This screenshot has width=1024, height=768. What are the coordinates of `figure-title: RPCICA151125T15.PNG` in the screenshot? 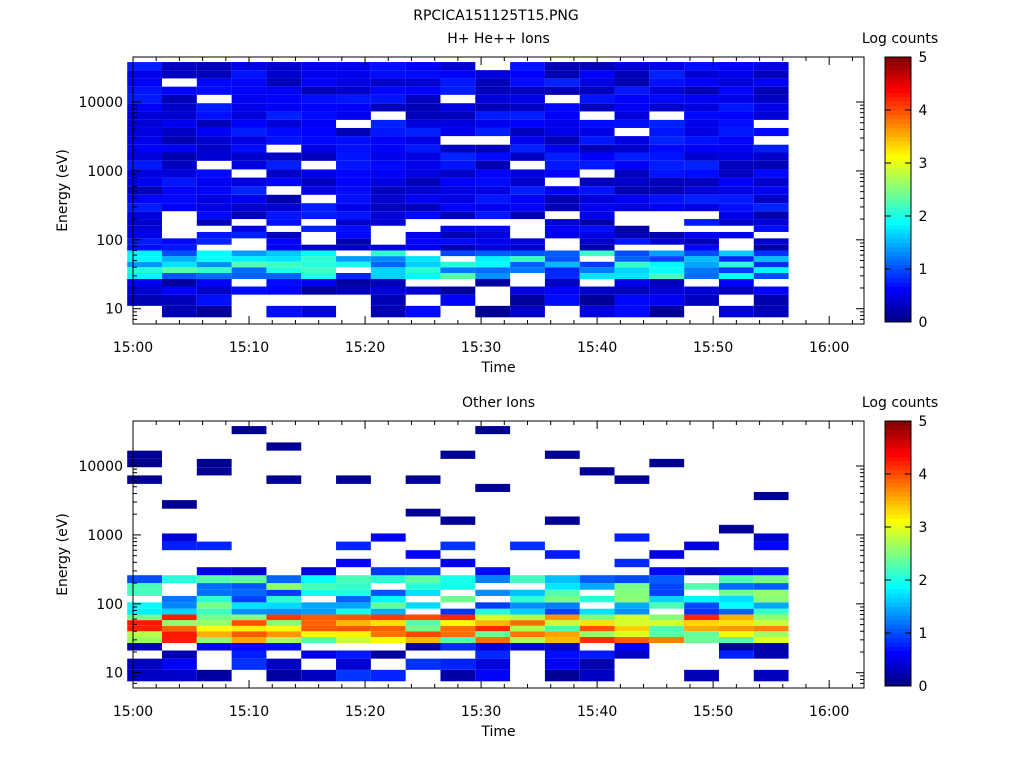 It's located at (495, 16).